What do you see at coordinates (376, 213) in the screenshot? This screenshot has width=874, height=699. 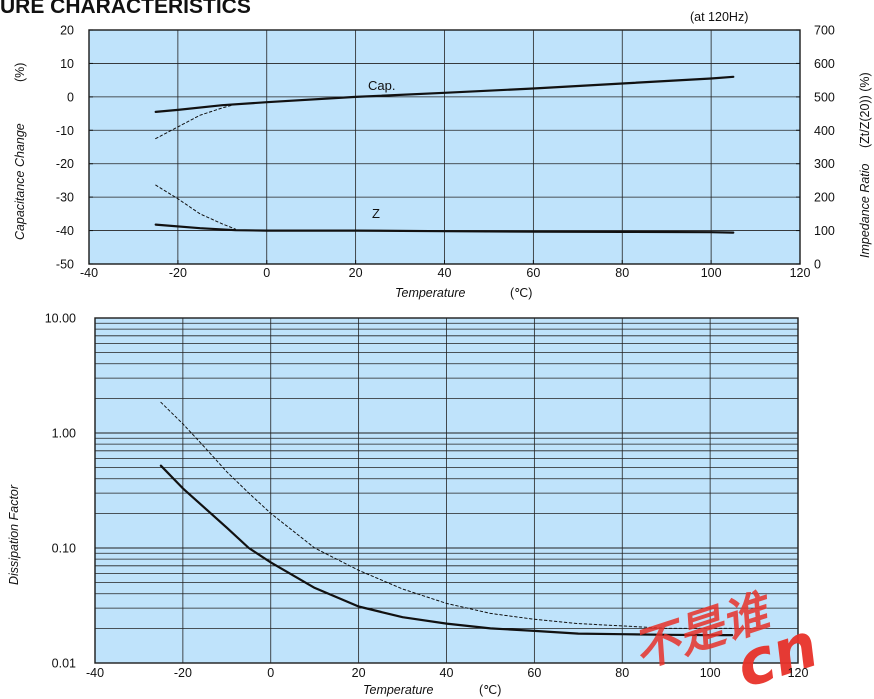 I see `series-label-z: Z` at bounding box center [376, 213].